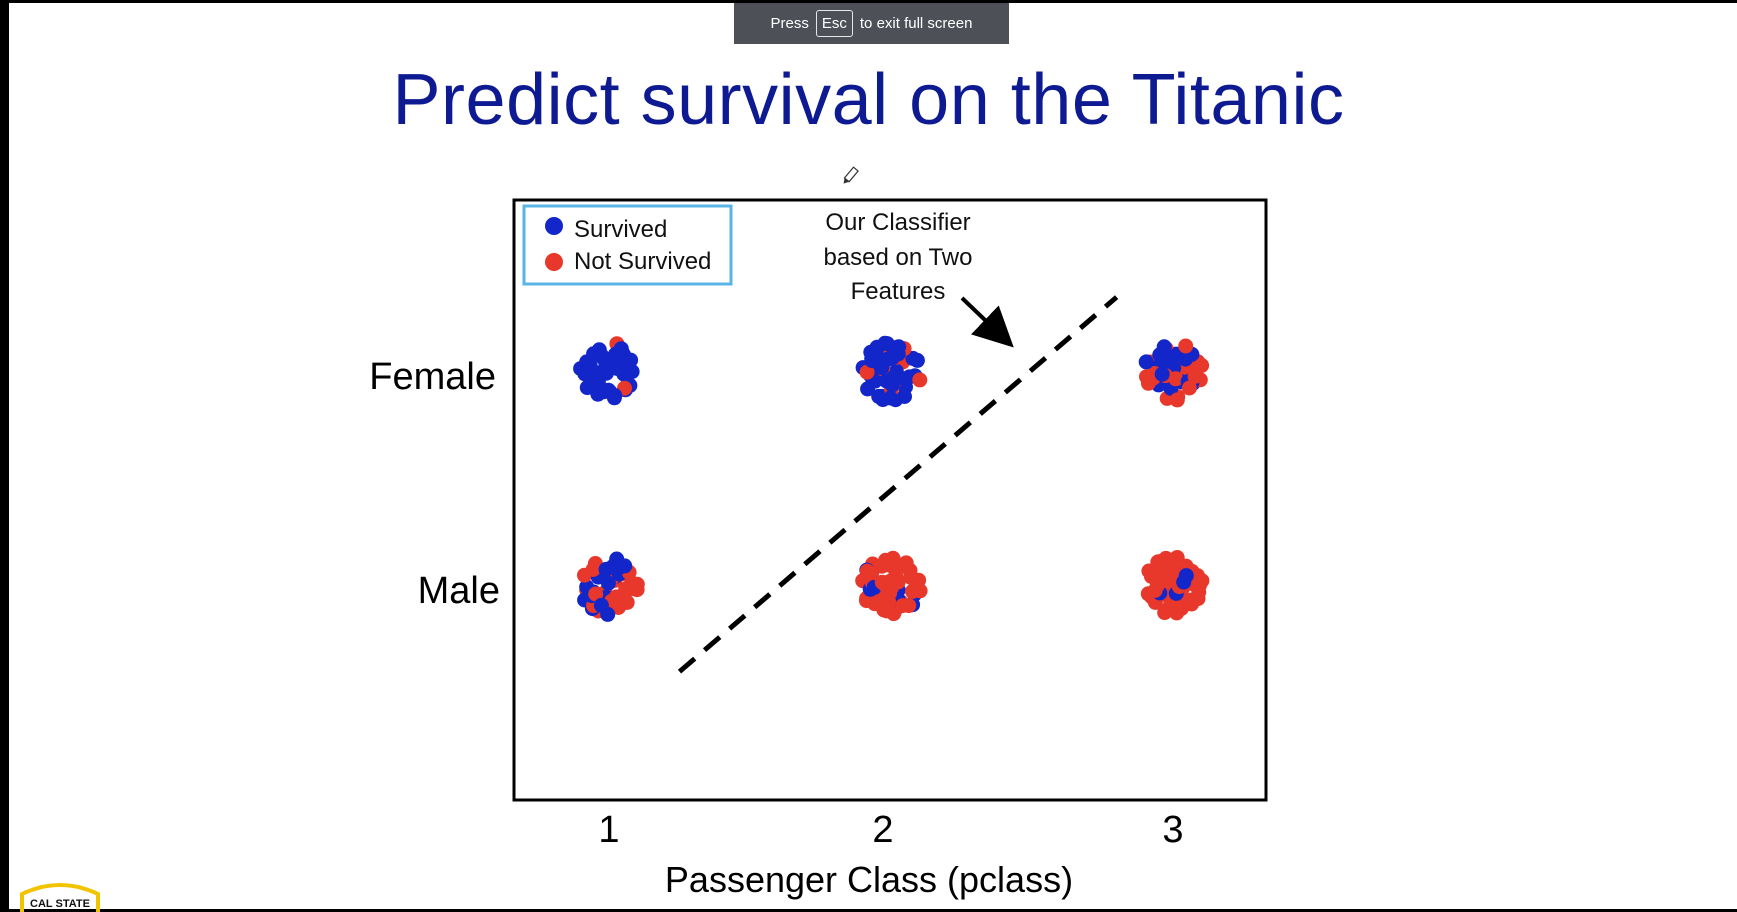 The height and width of the screenshot is (912, 1737). I want to click on x-tick-label-3: 3, so click(1172, 830).